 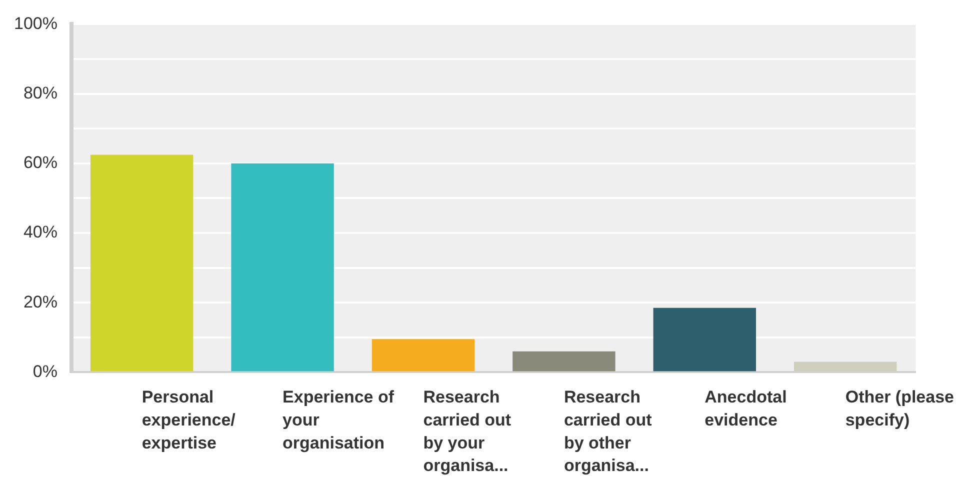 What do you see at coordinates (40, 92) in the screenshot?
I see `y-tick-label: 80%` at bounding box center [40, 92].